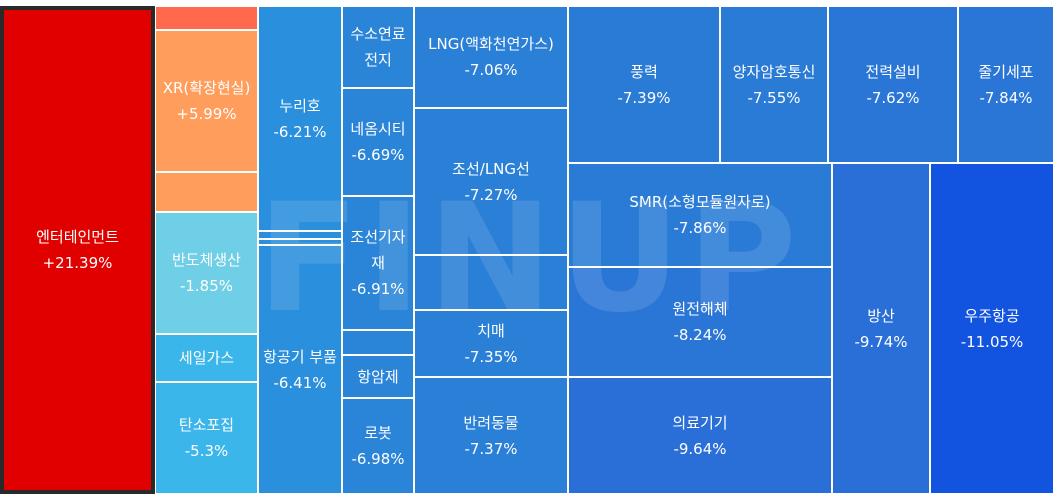 The height and width of the screenshot is (498, 1054). What do you see at coordinates (774, 84) in the screenshot?
I see `treemap-tile: 양자암호통신 -7.55%` at bounding box center [774, 84].